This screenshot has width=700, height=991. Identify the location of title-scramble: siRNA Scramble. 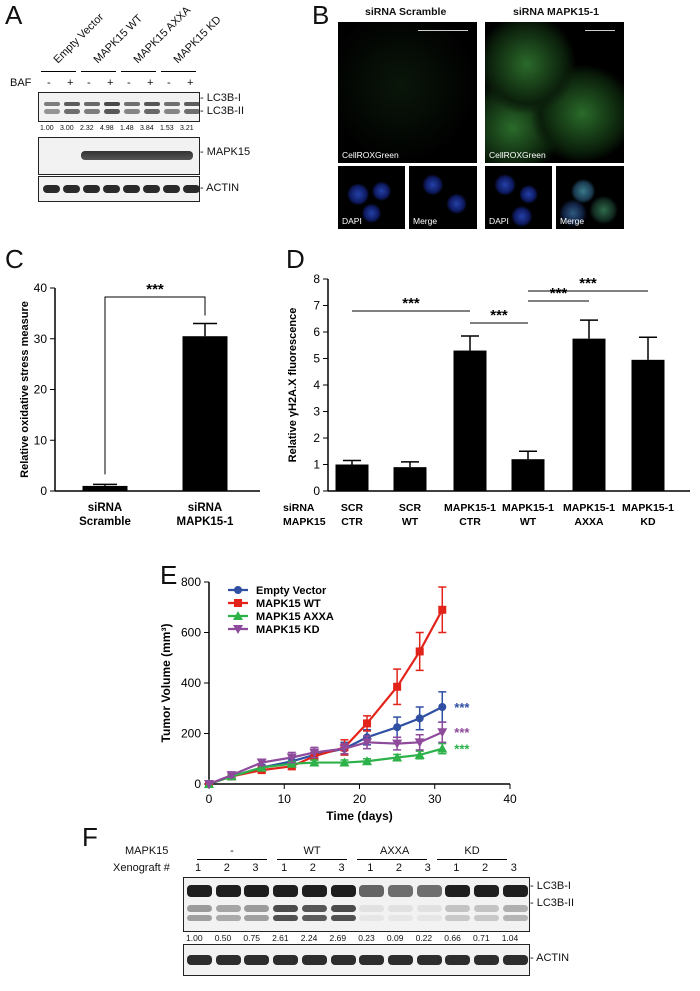
(406, 12).